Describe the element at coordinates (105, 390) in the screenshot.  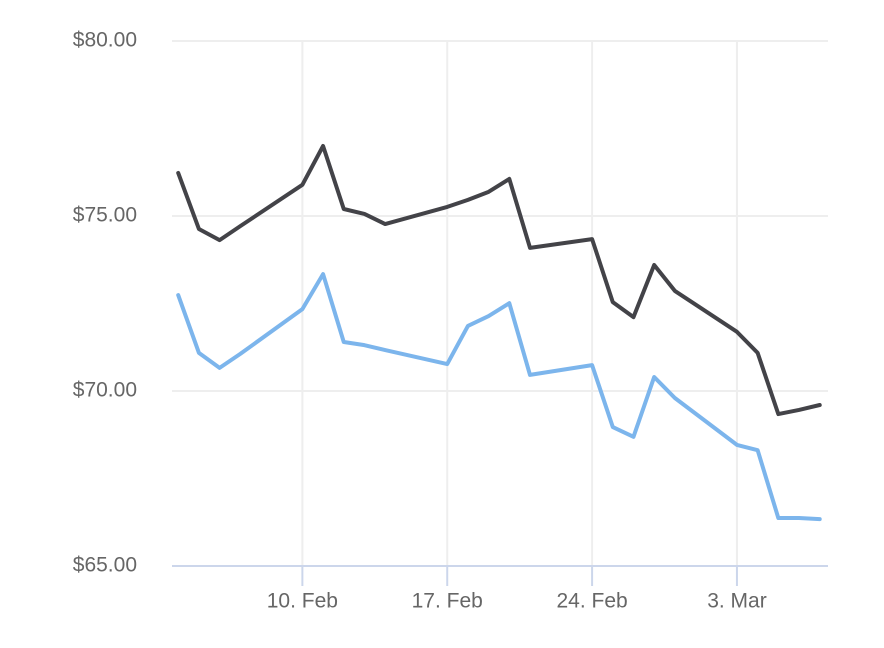
I see `y-tick-label: $70.00` at that location.